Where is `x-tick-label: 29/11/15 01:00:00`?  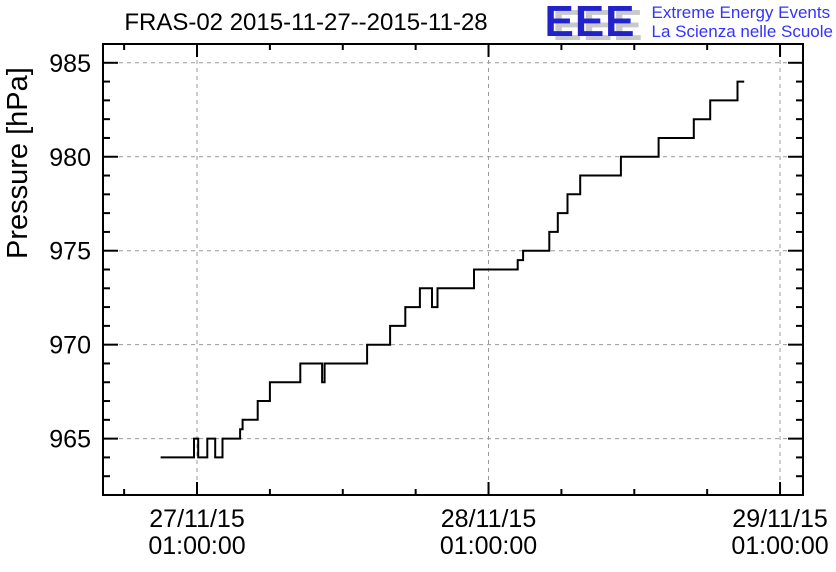 x-tick-label: 29/11/15 01:00:00 is located at coordinates (779, 532).